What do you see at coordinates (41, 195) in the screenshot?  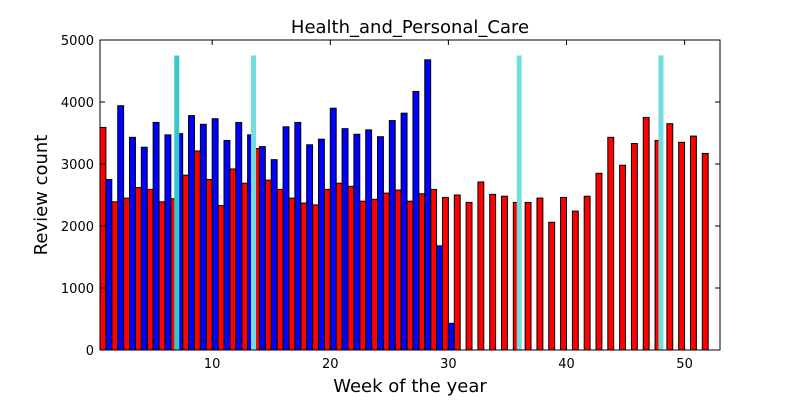 I see `y-axis-title: Review count` at bounding box center [41, 195].